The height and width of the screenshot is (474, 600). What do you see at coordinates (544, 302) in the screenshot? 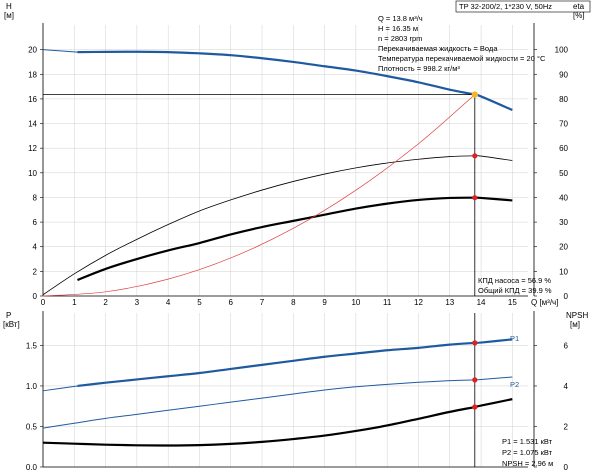
I see `top-xlabel: Q [м³/ч]` at bounding box center [544, 302].